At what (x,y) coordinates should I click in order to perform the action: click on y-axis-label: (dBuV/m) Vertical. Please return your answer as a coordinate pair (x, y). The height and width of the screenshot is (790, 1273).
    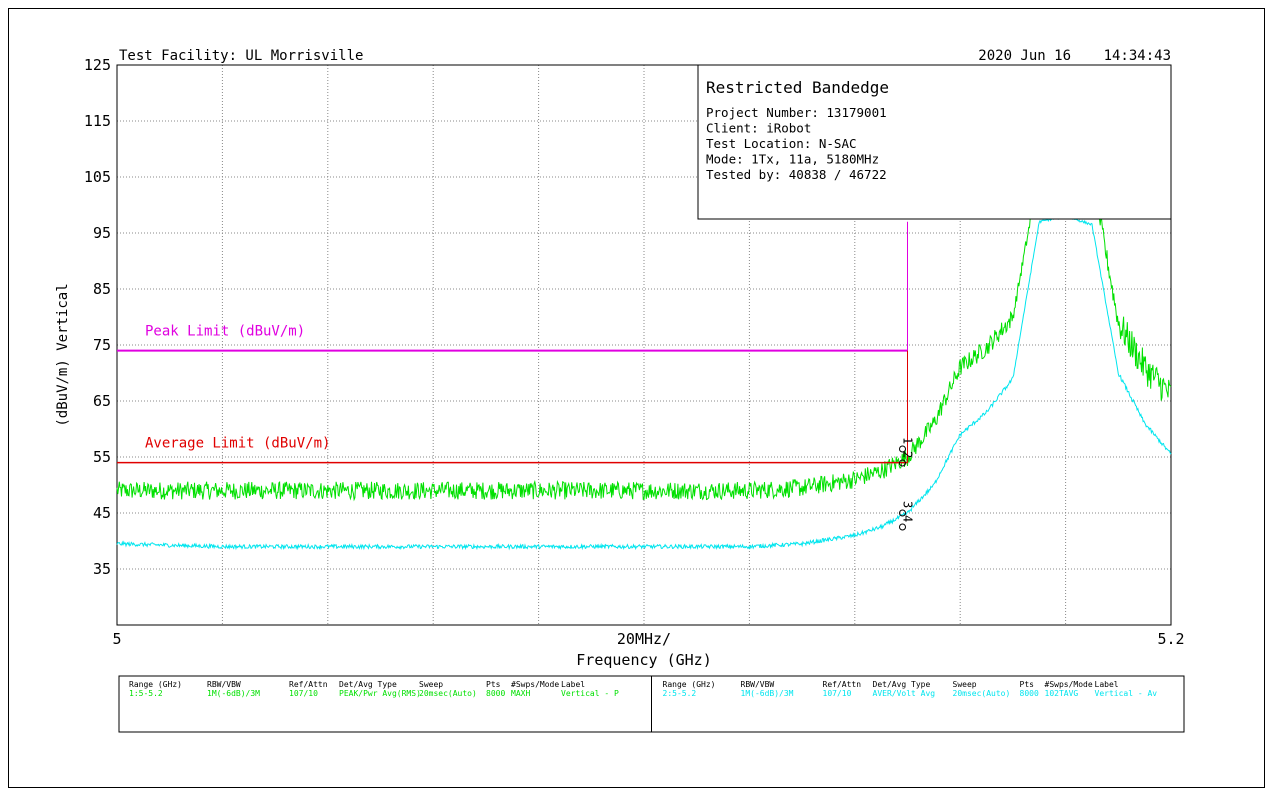
    Looking at the image, I should click on (63, 354).